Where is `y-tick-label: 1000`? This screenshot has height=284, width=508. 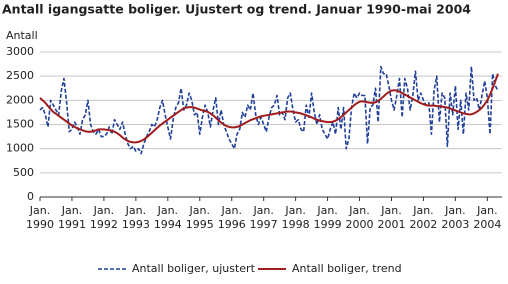 y-tick-label: 1000 is located at coordinates (20, 148).